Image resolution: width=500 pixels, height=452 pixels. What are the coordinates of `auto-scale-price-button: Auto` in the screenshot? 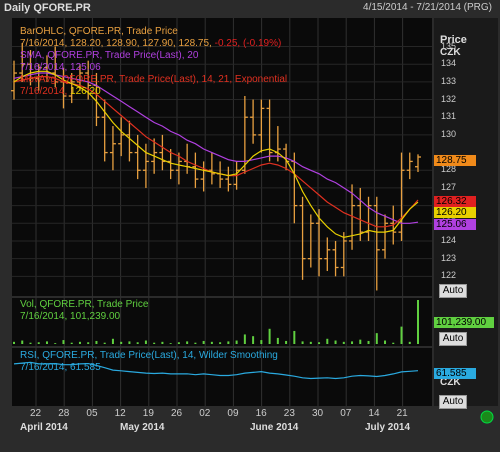 It's located at (453, 291).